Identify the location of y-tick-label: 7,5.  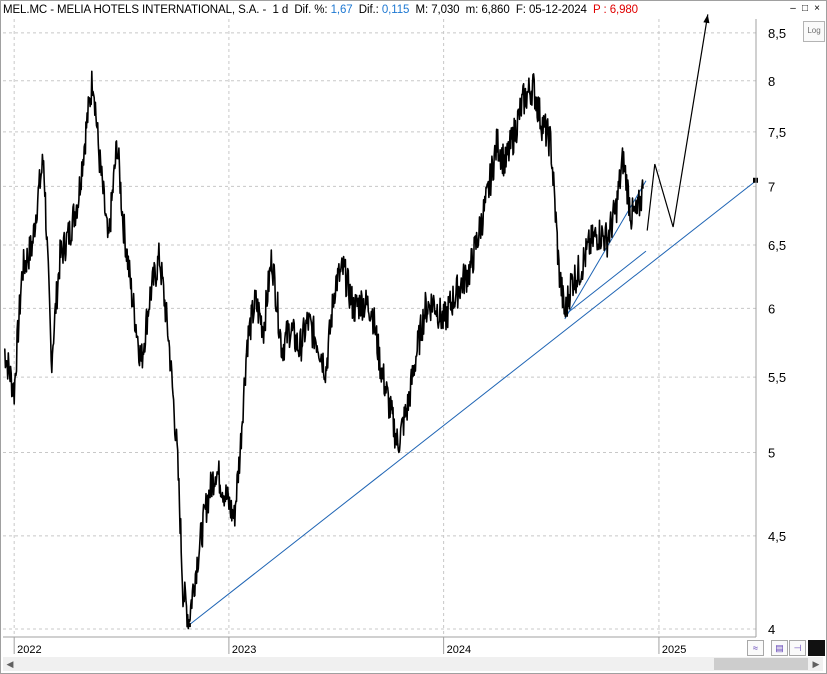
(777, 132).